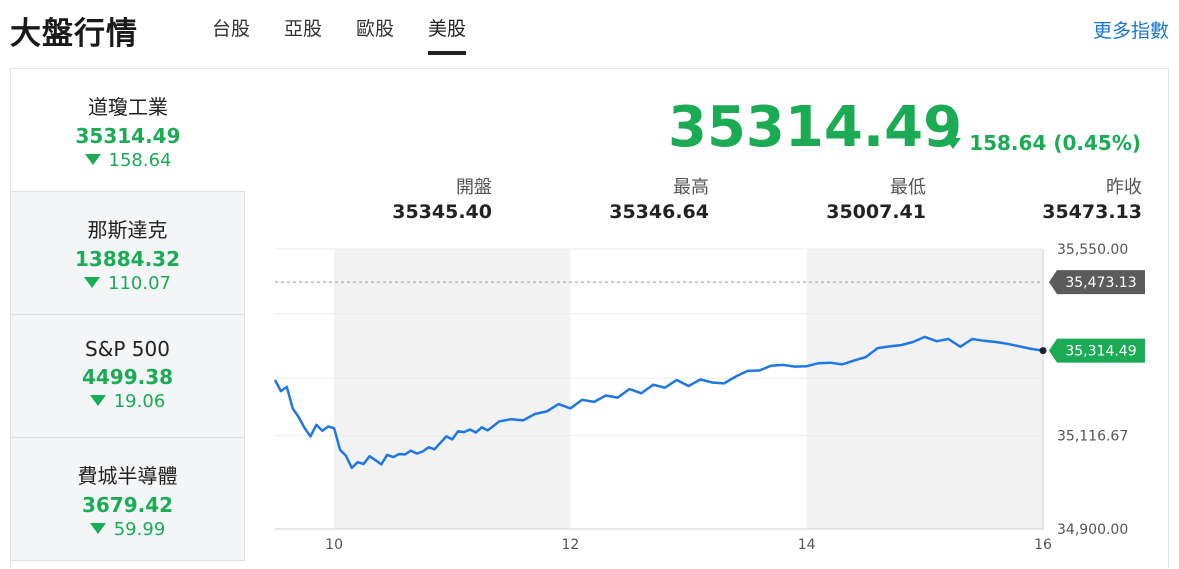 The image size is (1179, 569). Describe the element at coordinates (1092, 212) in the screenshot. I see `stat-value: 35473.13` at that location.